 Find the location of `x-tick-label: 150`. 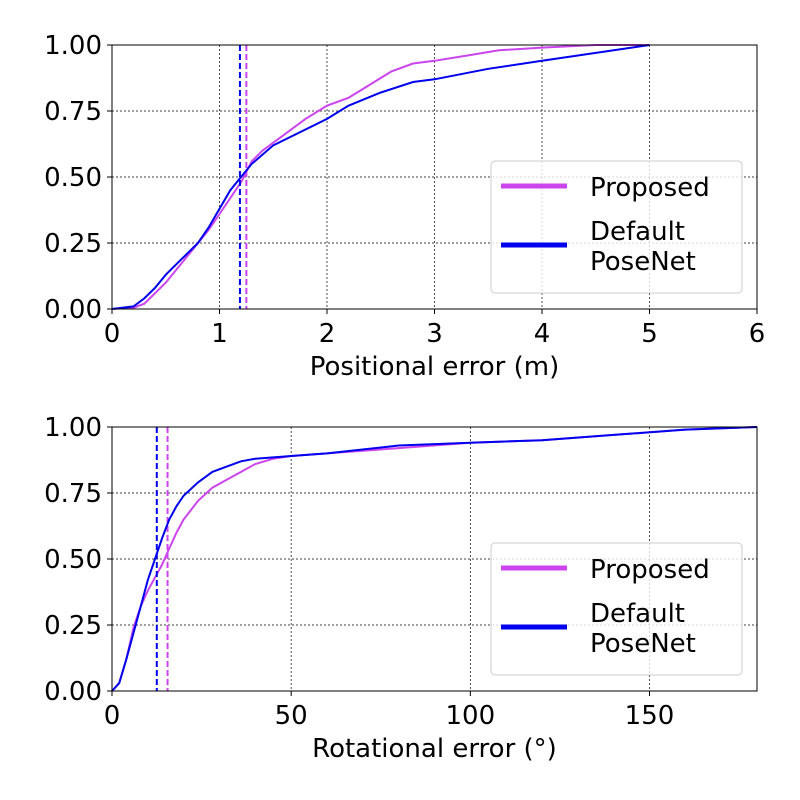

x-tick-label: 150 is located at coordinates (650, 716).